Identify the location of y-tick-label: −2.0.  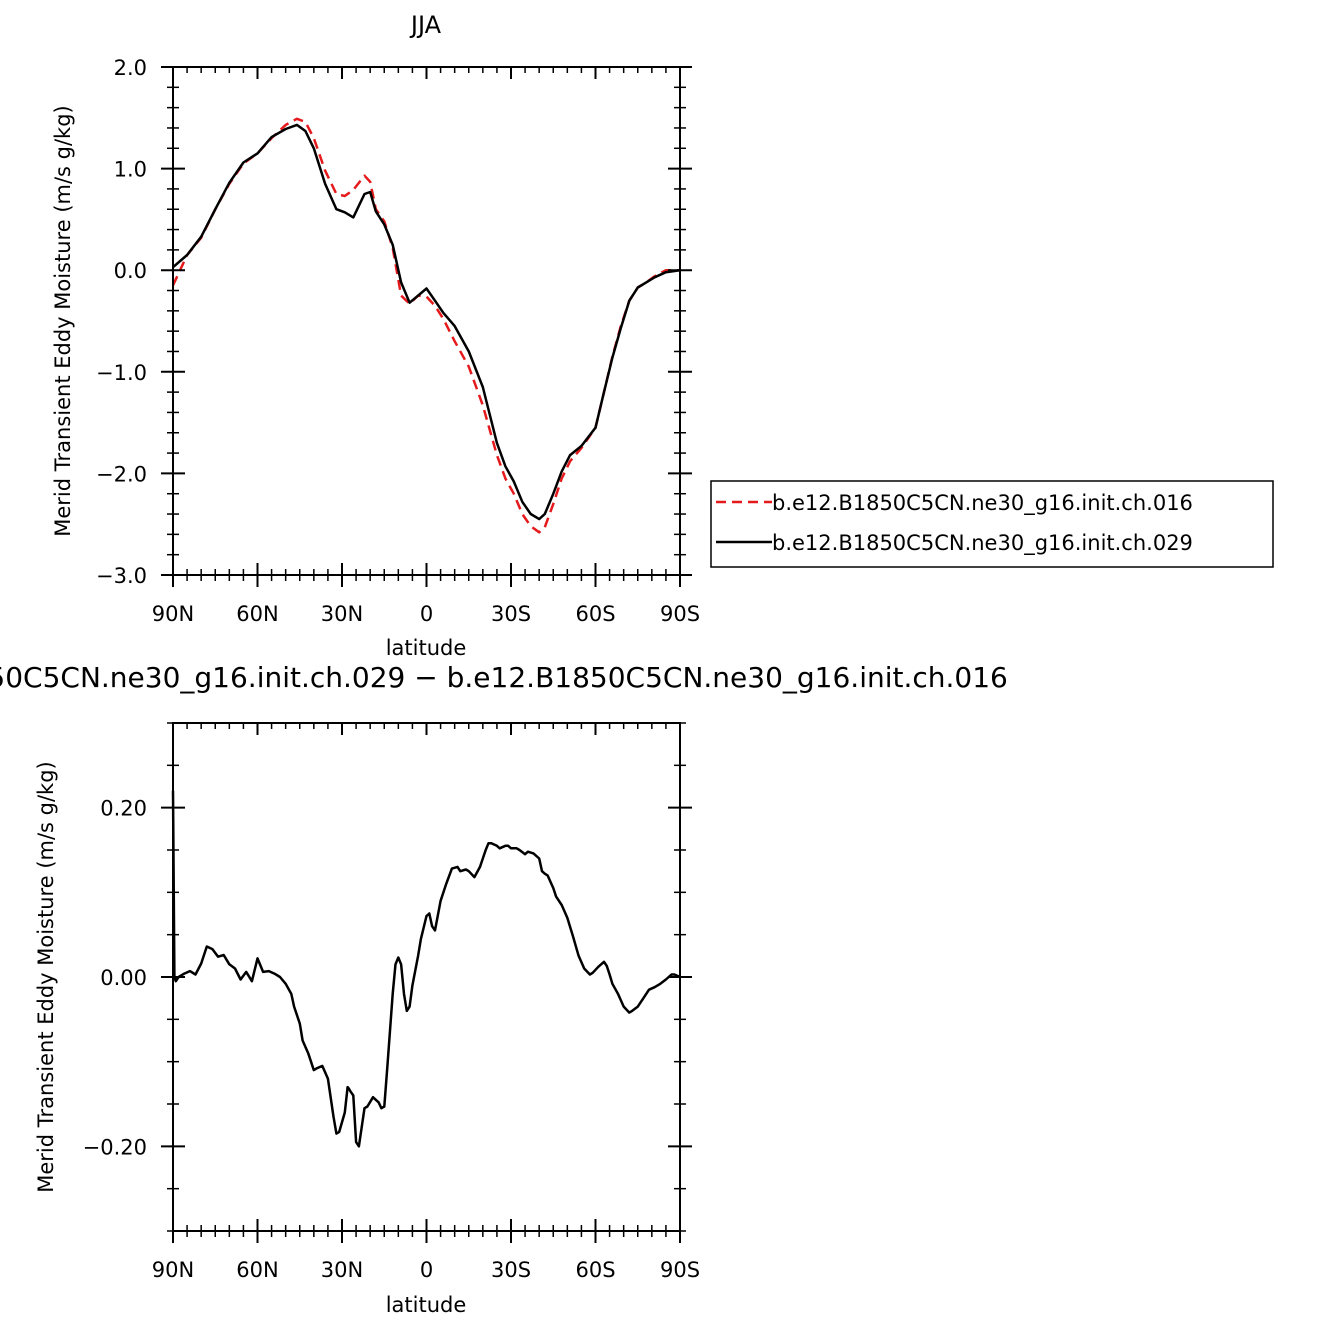
(121, 474).